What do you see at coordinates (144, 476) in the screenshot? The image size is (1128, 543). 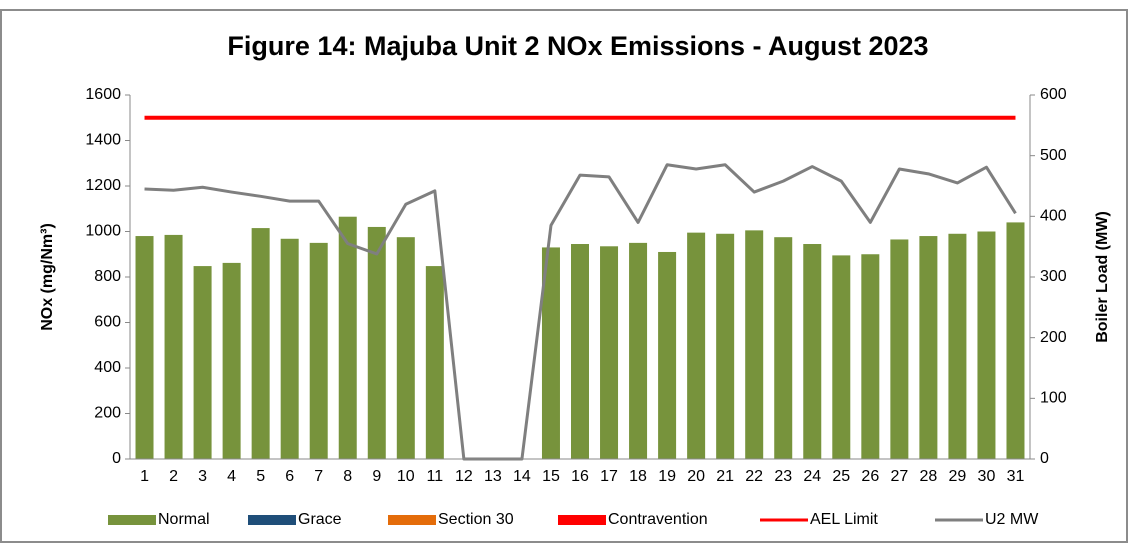 I see `x-tick-label: 1` at bounding box center [144, 476].